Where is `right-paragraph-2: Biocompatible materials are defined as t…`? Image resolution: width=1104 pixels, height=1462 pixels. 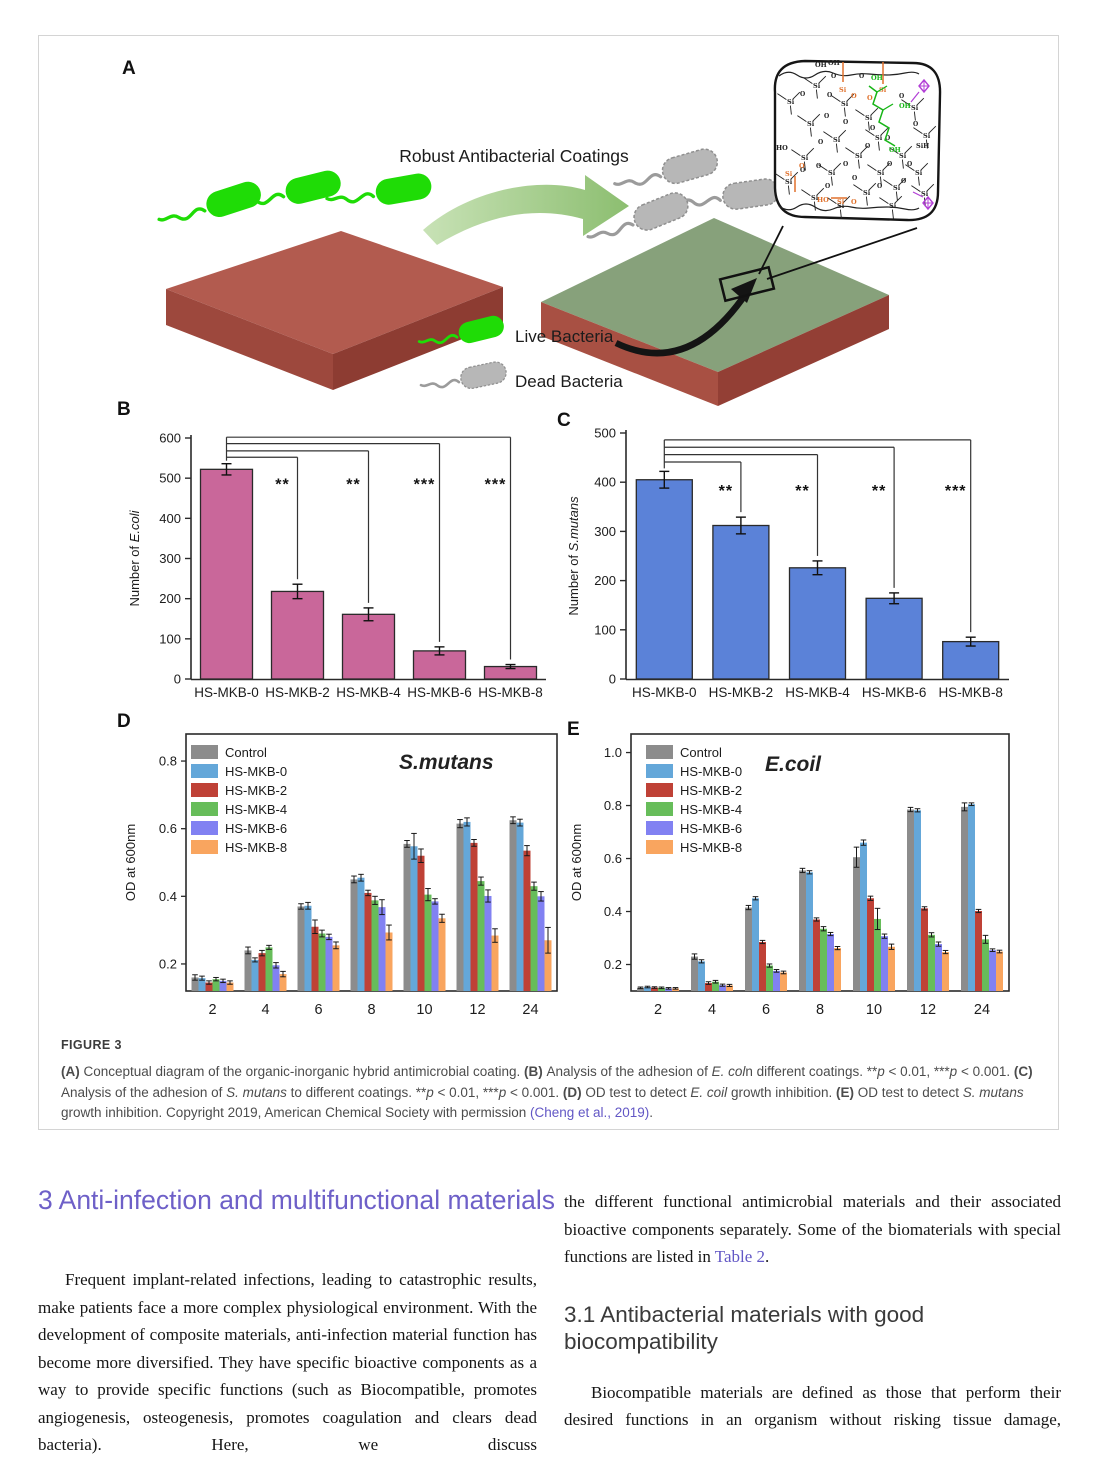
right-paragraph-2: Biocompatible materials are defined as t… is located at coordinates (812, 1406).